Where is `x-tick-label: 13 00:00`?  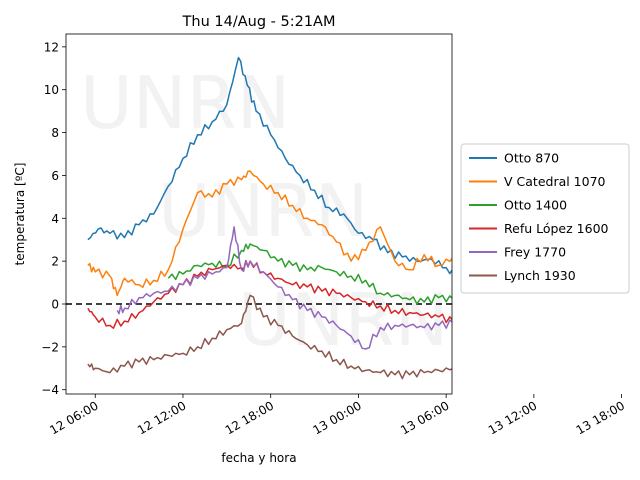
x-tick-label: 13 00:00 is located at coordinates (336, 417).